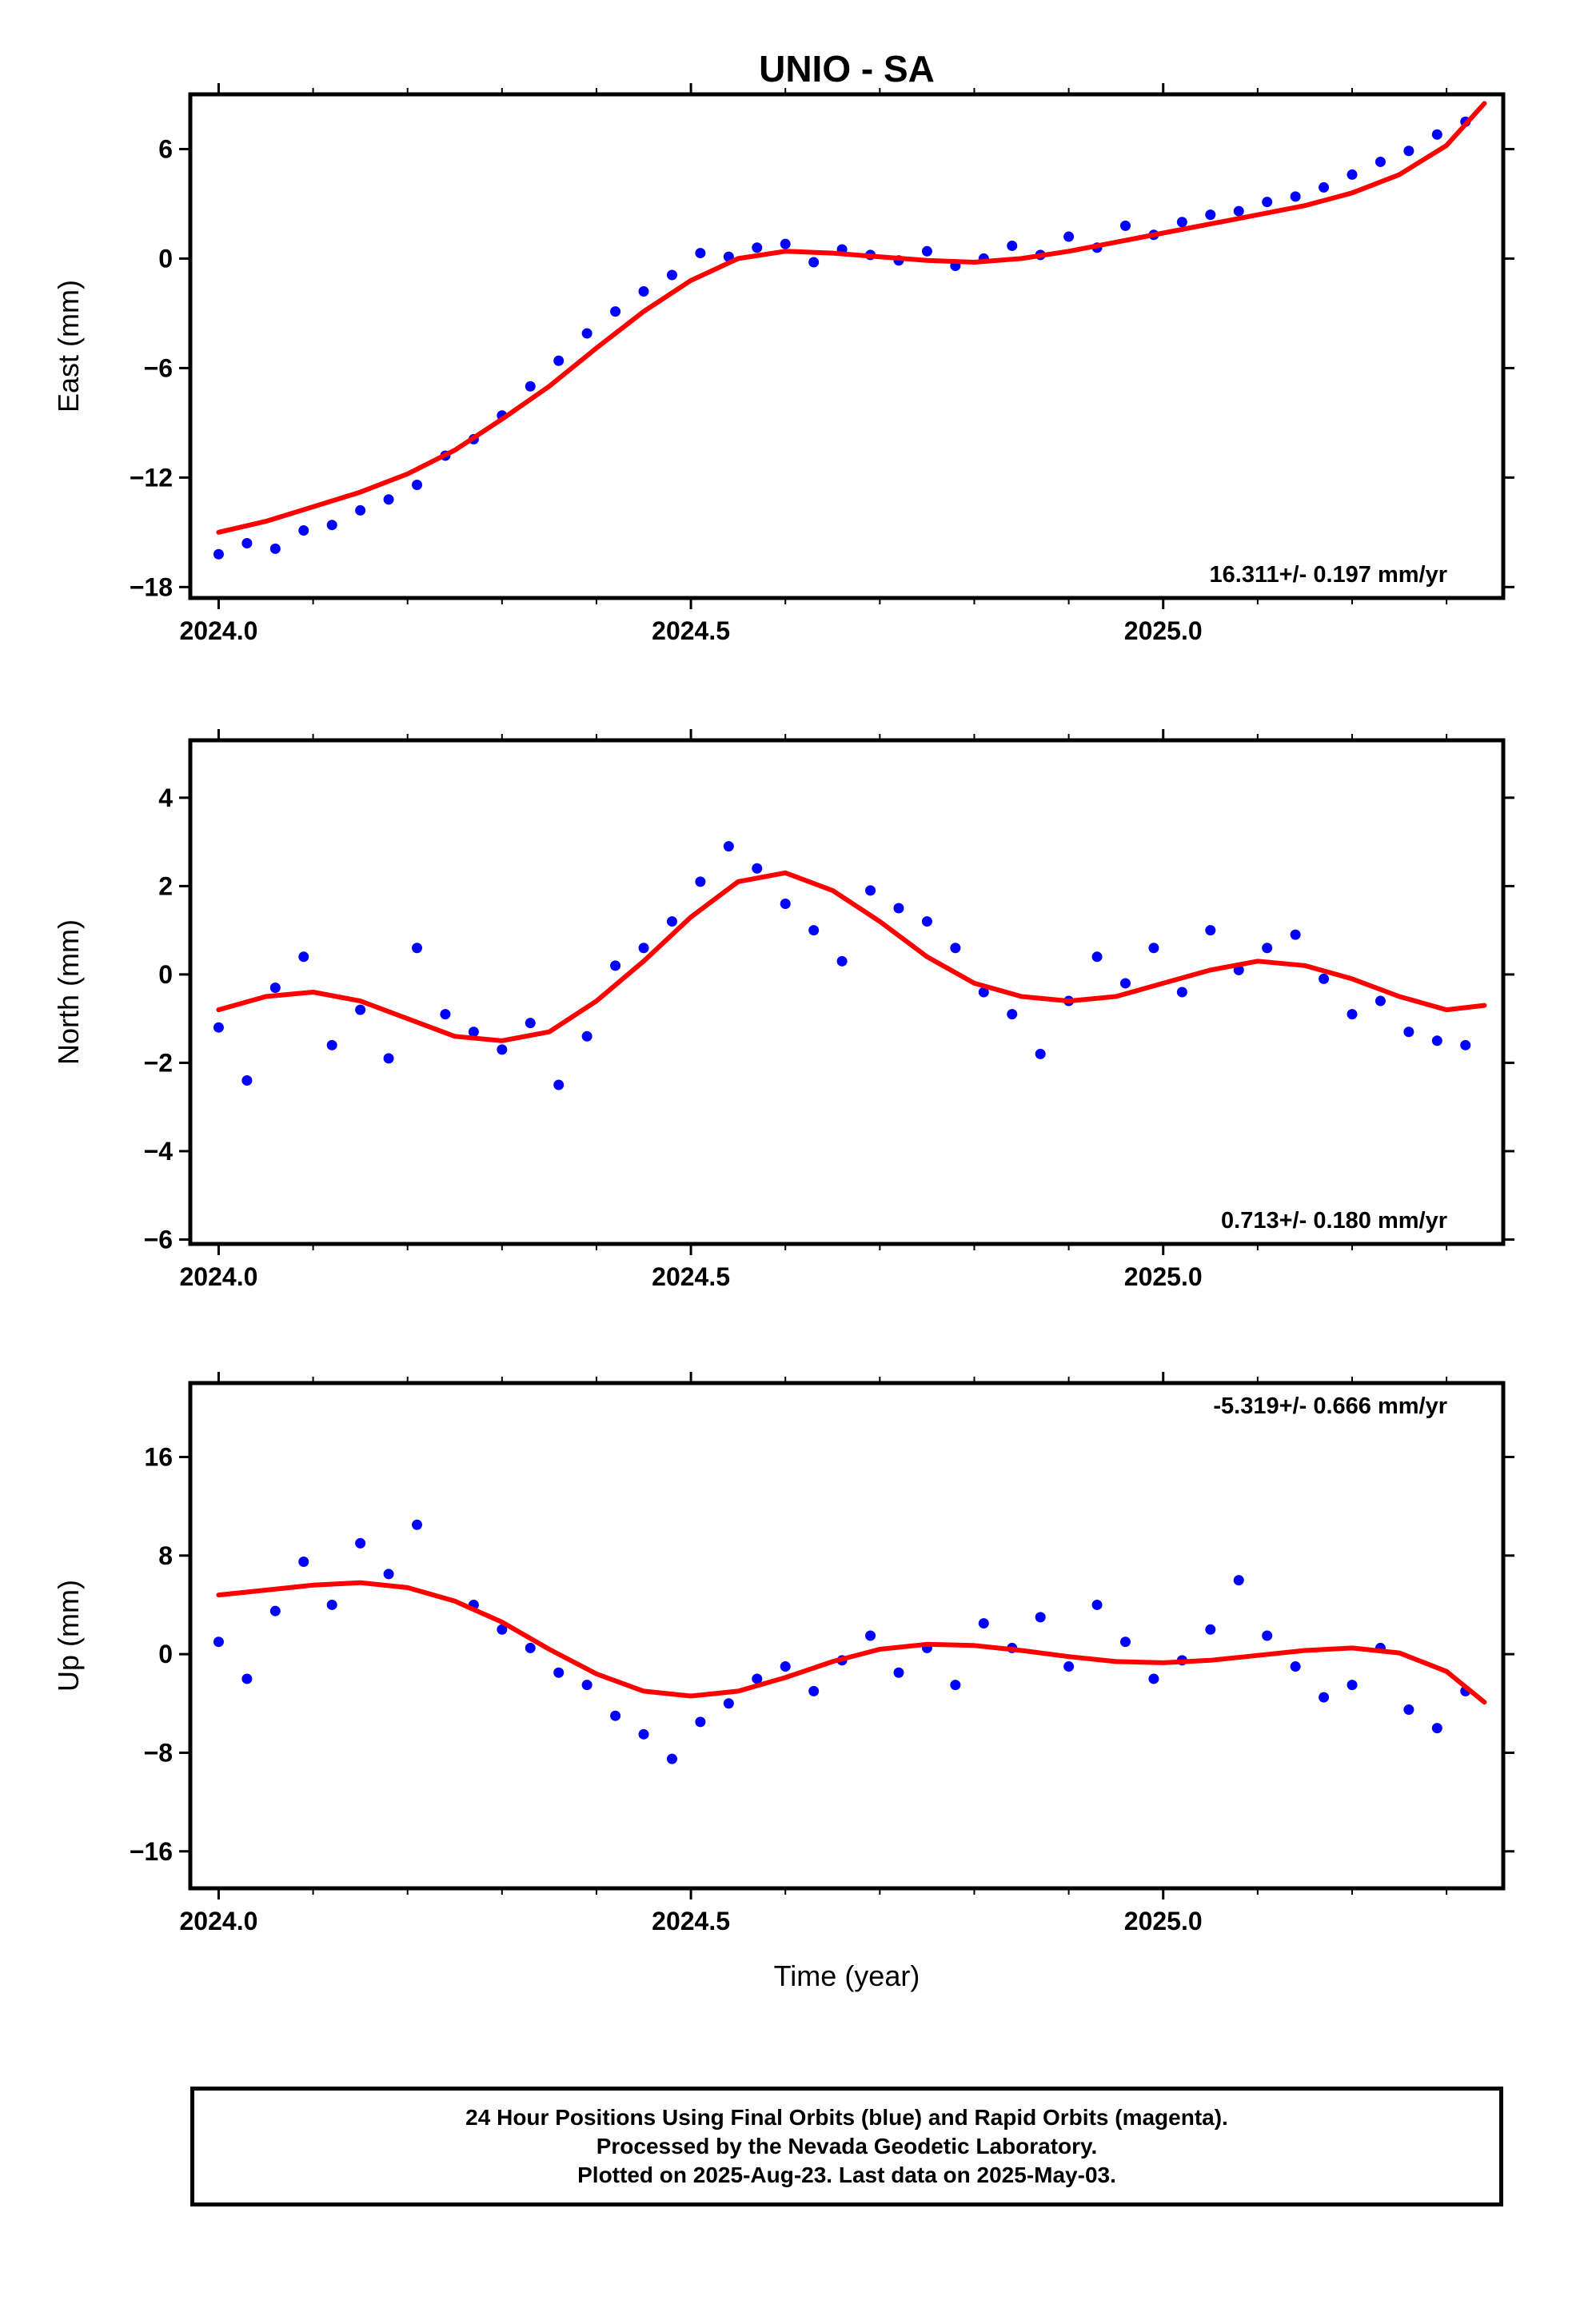 This screenshot has width=1580, height=2324. I want to click on east-x-tick-label: 2024.5, so click(691, 630).